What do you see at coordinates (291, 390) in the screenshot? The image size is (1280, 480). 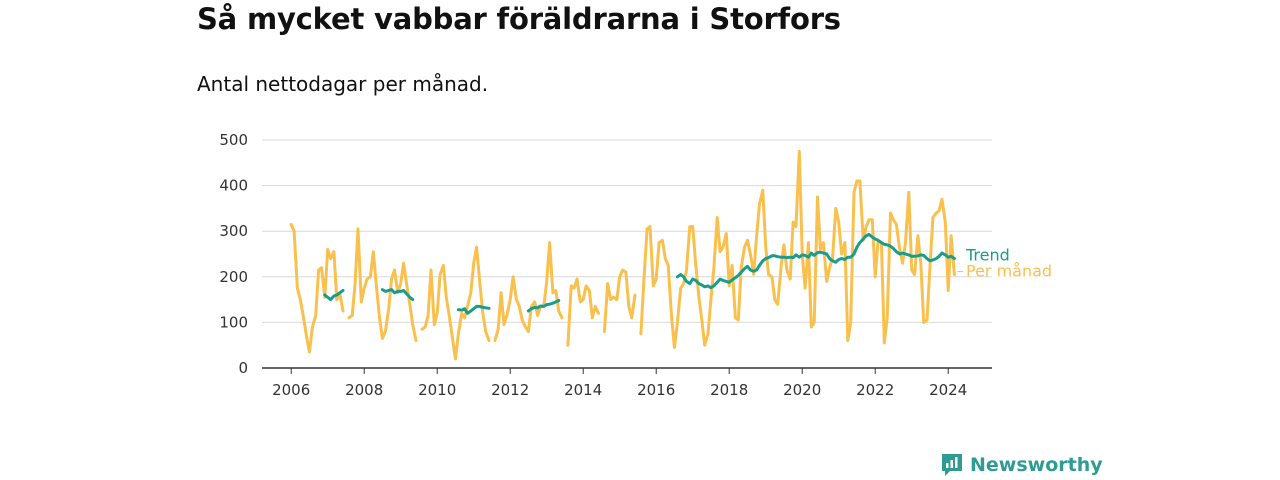 I see `x-tick-label: 2006` at bounding box center [291, 390].